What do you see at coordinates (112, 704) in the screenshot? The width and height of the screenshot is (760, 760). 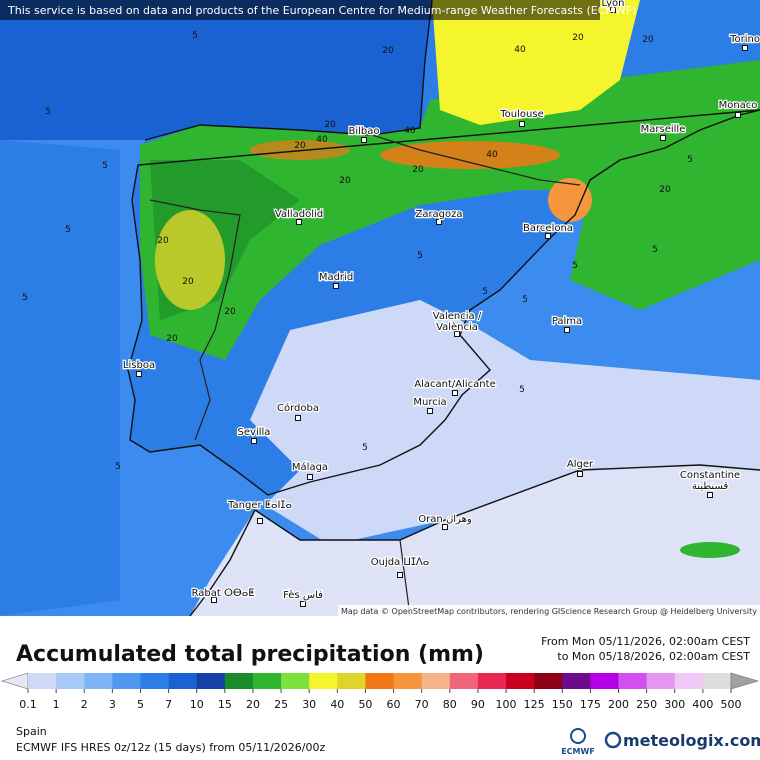 I see `legend-label: 3` at bounding box center [112, 704].